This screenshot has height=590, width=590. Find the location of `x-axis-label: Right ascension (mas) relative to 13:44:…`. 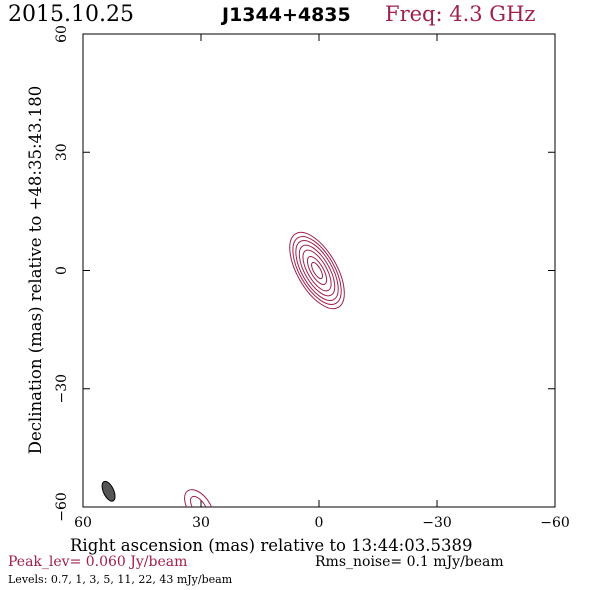

x-axis-label: Right ascension (mas) relative to 13:44:… is located at coordinates (271, 545).